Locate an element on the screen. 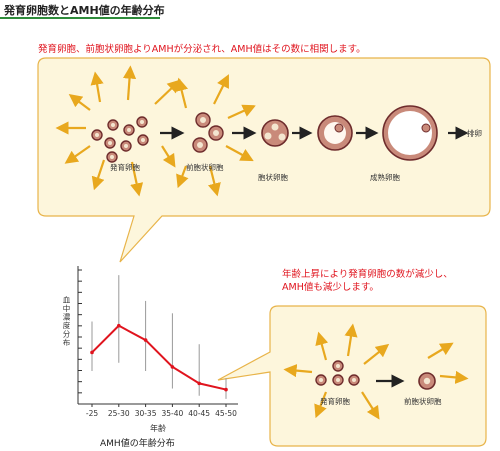 The height and width of the screenshot is (451, 500). chart-x-tick-label: 40-45 is located at coordinates (199, 413).